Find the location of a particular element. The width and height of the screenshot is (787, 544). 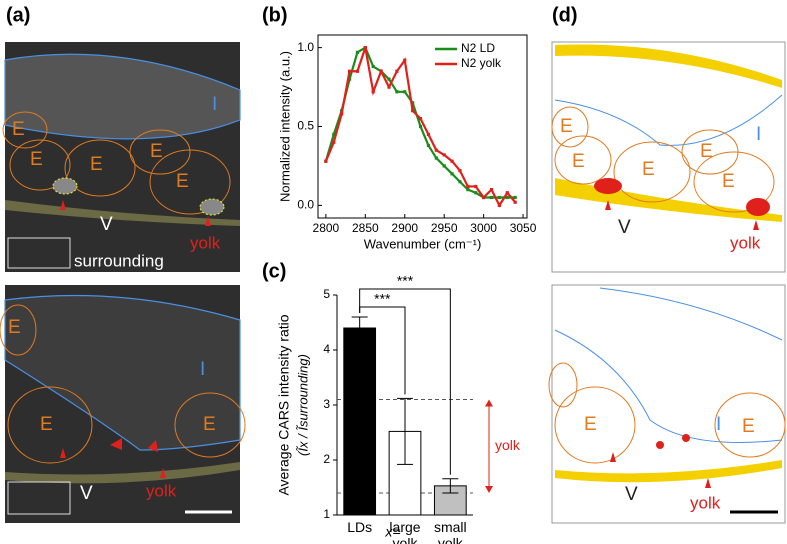

y-tick-label: 1 is located at coordinates (326, 514).